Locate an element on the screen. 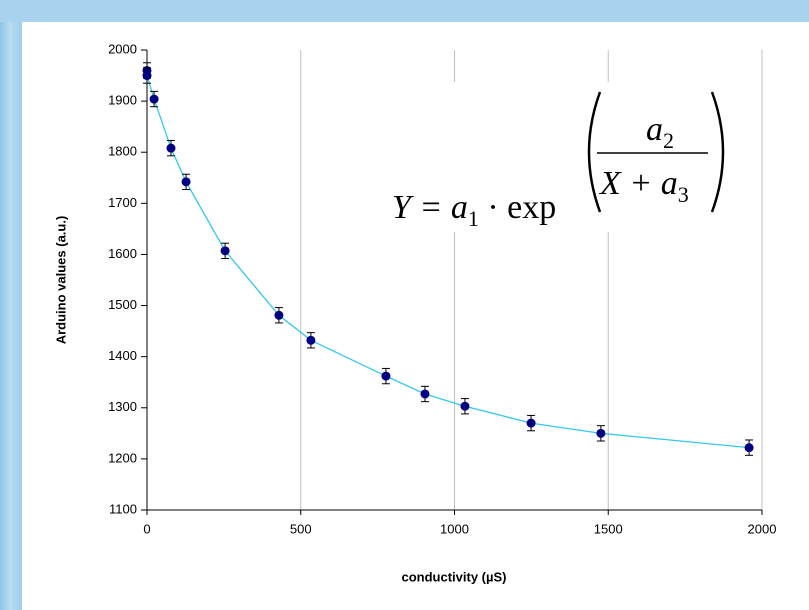  formula-y: Y = is located at coordinates (421, 207).